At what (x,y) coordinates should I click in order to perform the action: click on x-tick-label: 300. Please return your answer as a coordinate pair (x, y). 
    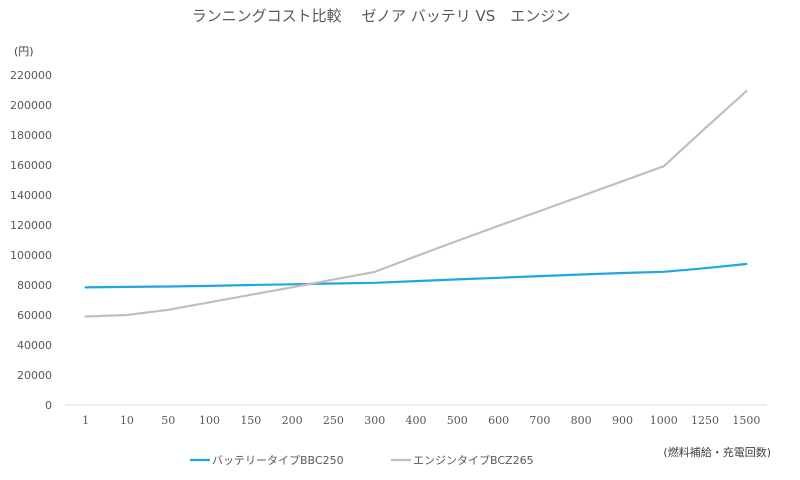
    Looking at the image, I should click on (374, 420).